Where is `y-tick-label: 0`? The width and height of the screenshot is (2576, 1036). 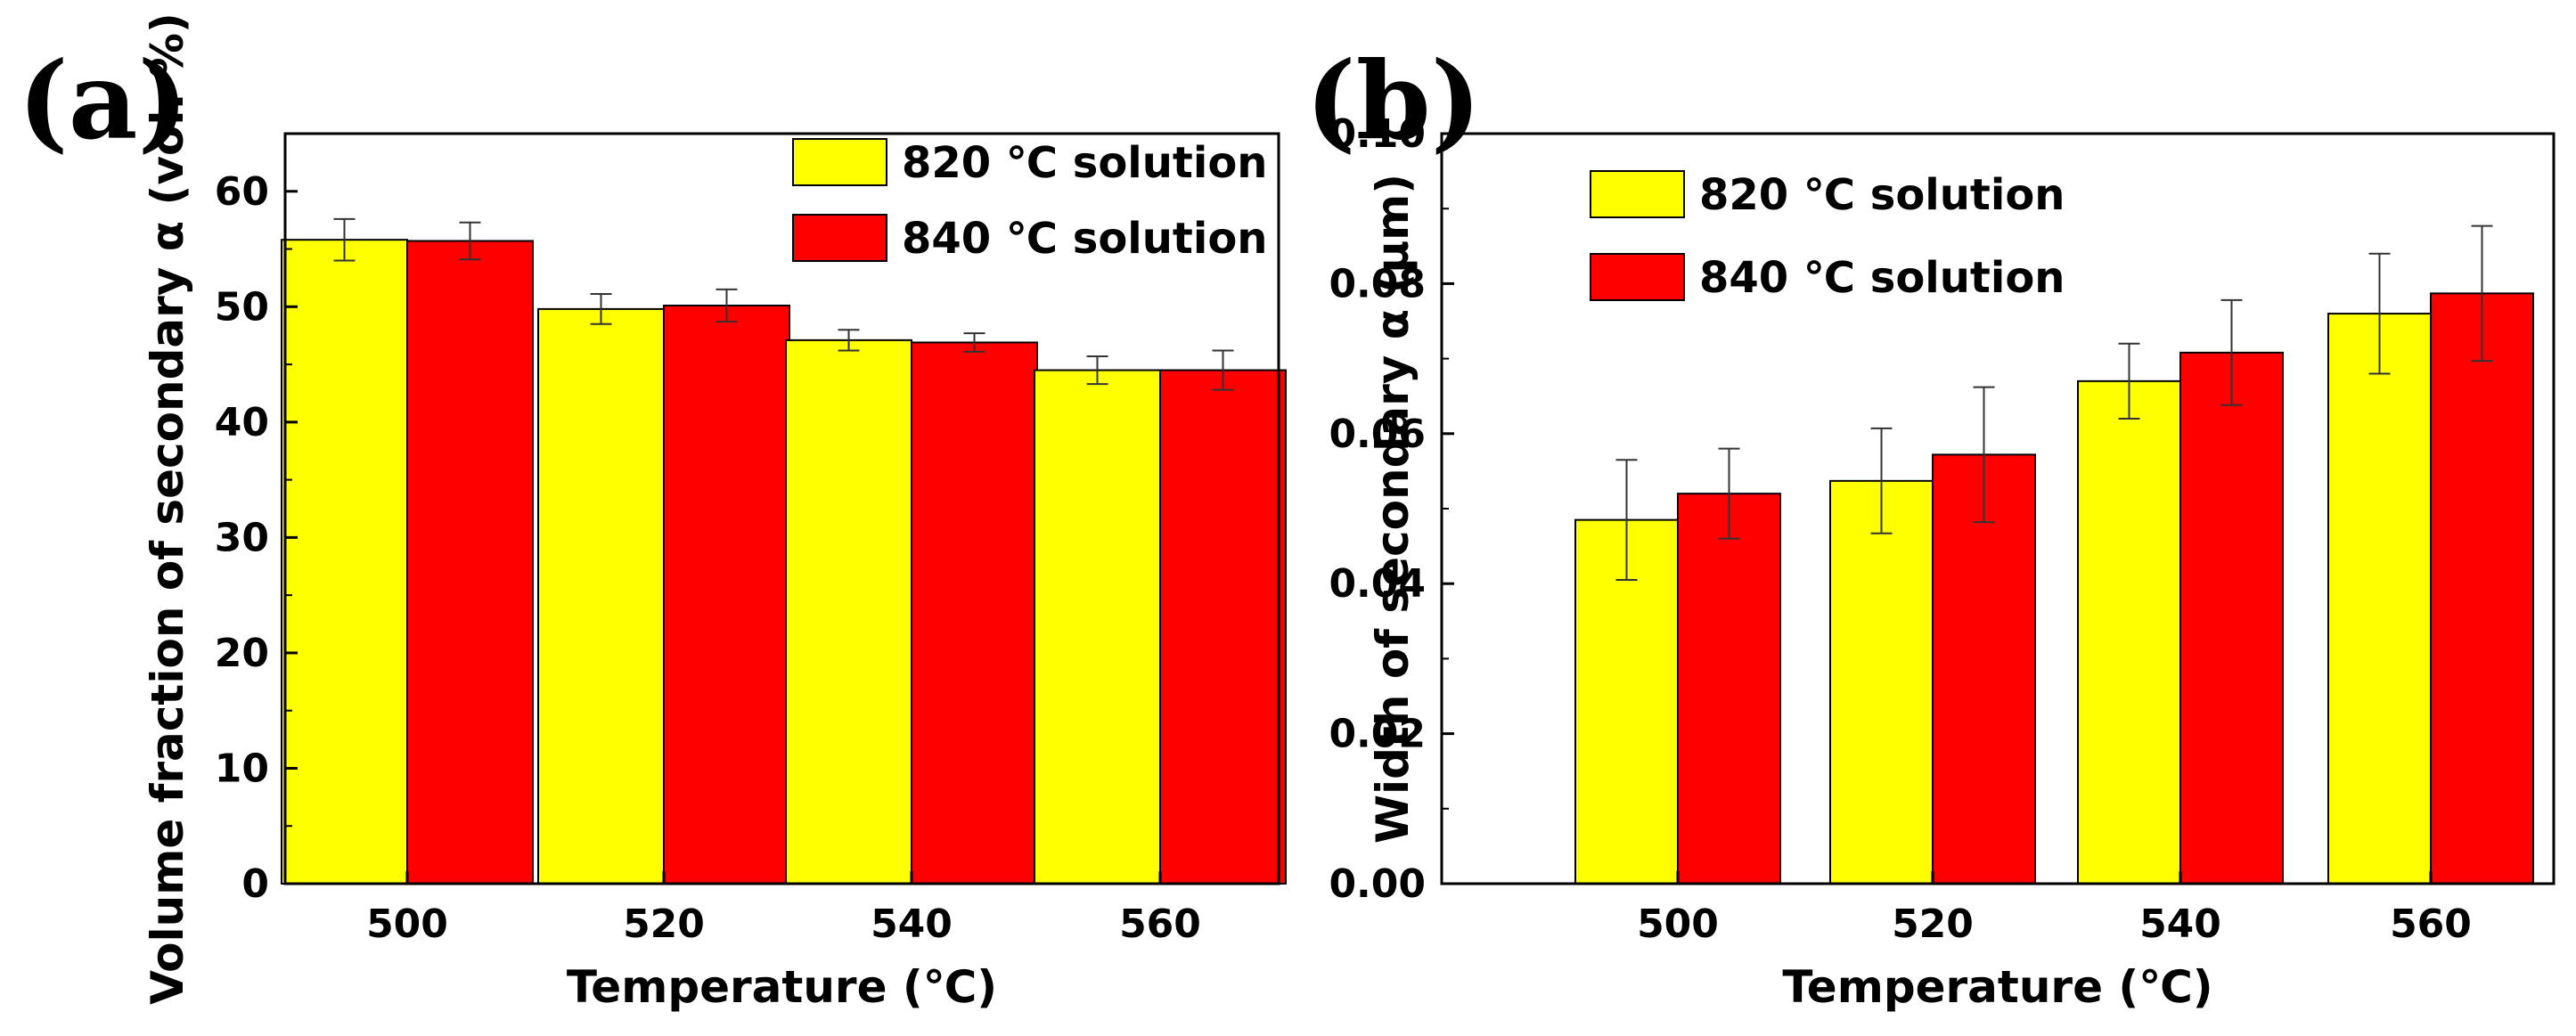 y-tick-label: 0 is located at coordinates (255, 884).